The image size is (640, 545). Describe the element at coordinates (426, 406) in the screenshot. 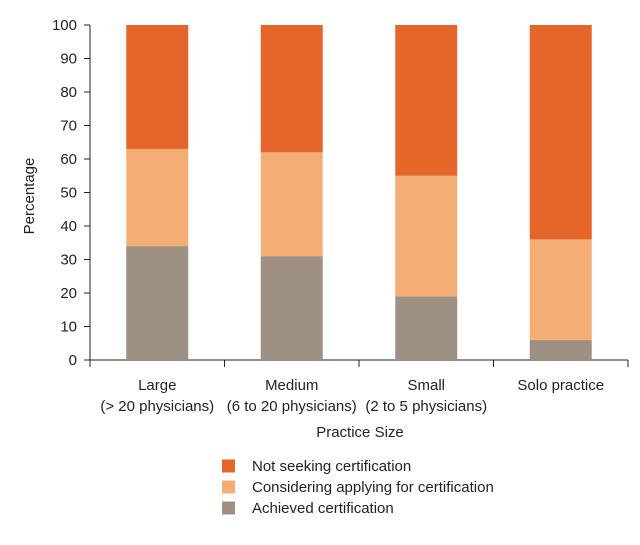

I see `x-category-sublabel: (2 to 5 physicians)` at that location.